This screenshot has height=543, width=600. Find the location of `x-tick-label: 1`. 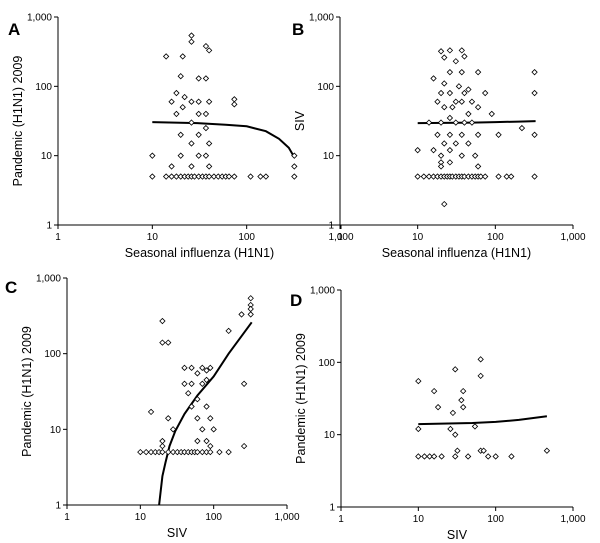

x-tick-label: 1 is located at coordinates (340, 237).